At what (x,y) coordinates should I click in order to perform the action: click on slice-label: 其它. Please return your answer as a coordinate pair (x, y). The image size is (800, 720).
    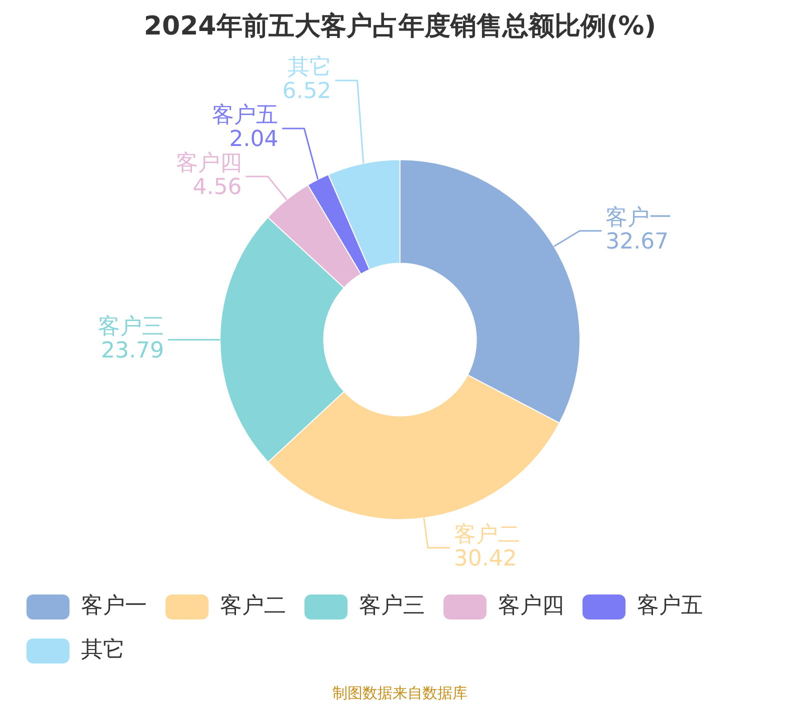
    Looking at the image, I should click on (309, 67).